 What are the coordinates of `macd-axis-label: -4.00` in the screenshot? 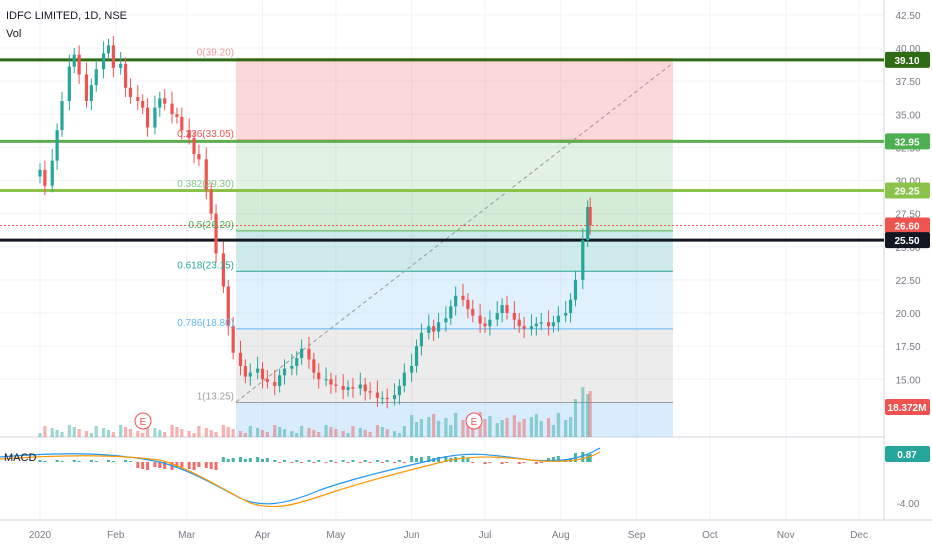 It's located at (908, 504).